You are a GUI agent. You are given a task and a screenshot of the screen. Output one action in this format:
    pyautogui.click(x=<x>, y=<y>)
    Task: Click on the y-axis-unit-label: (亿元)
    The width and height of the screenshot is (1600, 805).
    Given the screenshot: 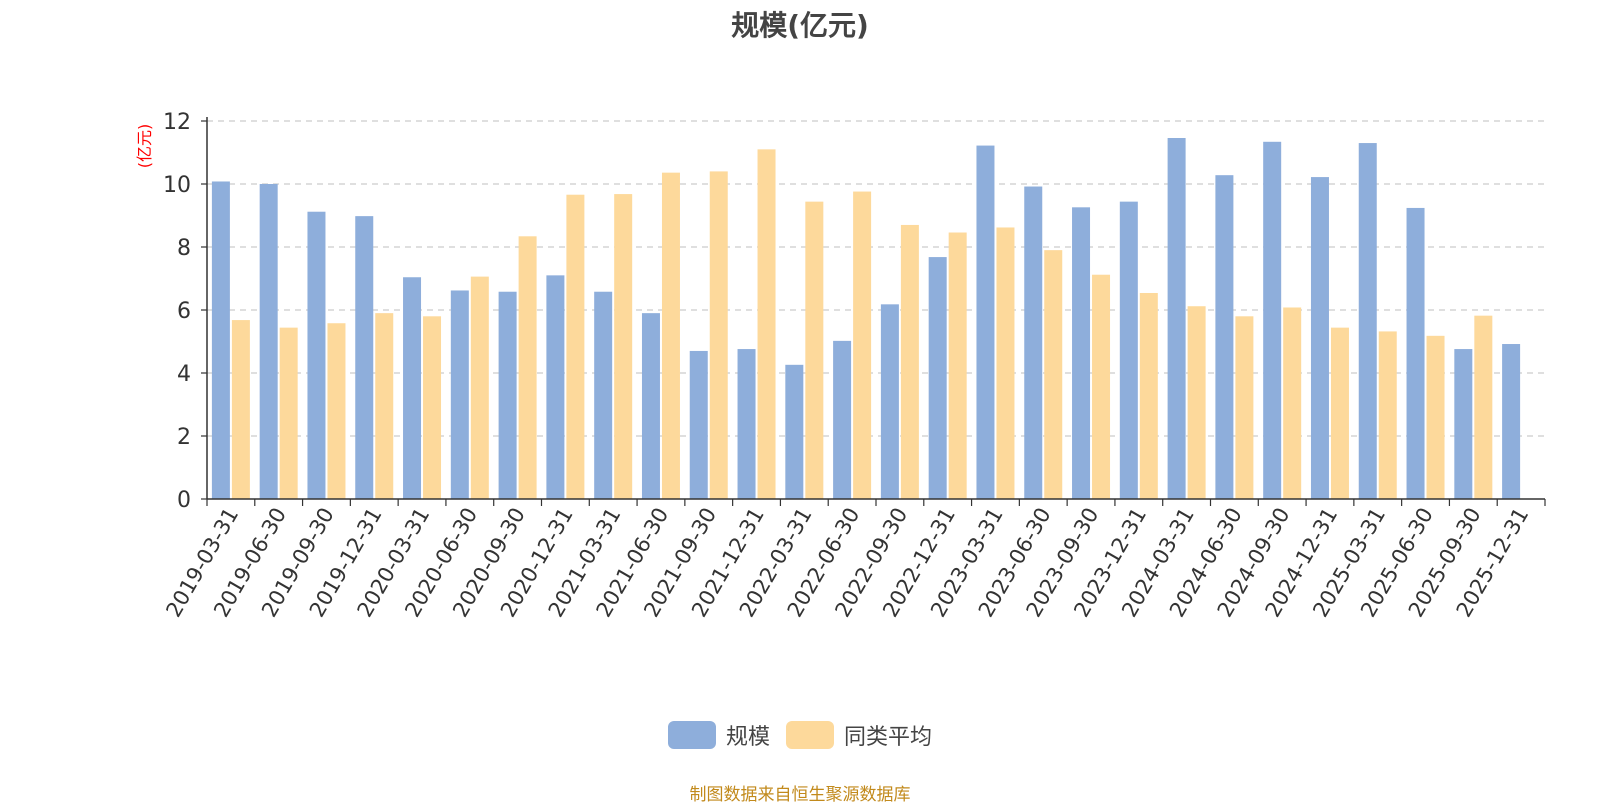 What is the action you would take?
    pyautogui.click(x=144, y=146)
    